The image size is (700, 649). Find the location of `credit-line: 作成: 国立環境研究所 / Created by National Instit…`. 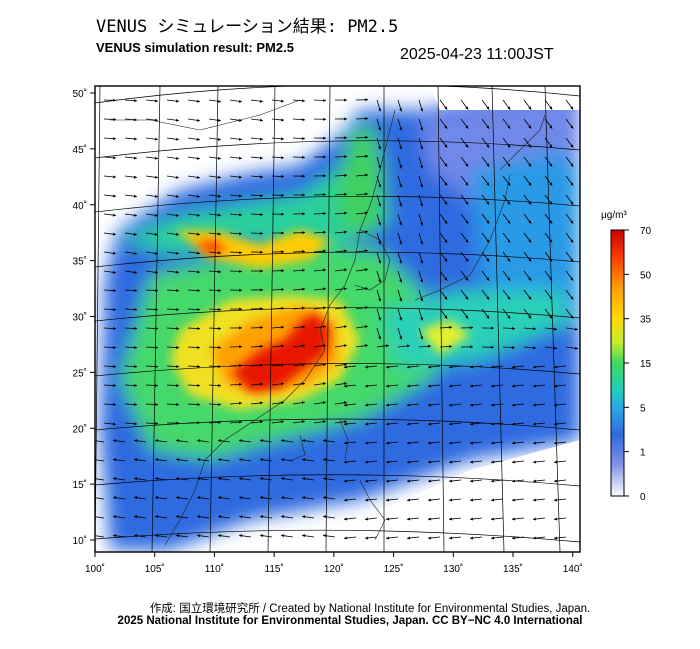

credit-line: 作成: 国立環境研究所 / Created by National Instit… is located at coordinates (370, 609).